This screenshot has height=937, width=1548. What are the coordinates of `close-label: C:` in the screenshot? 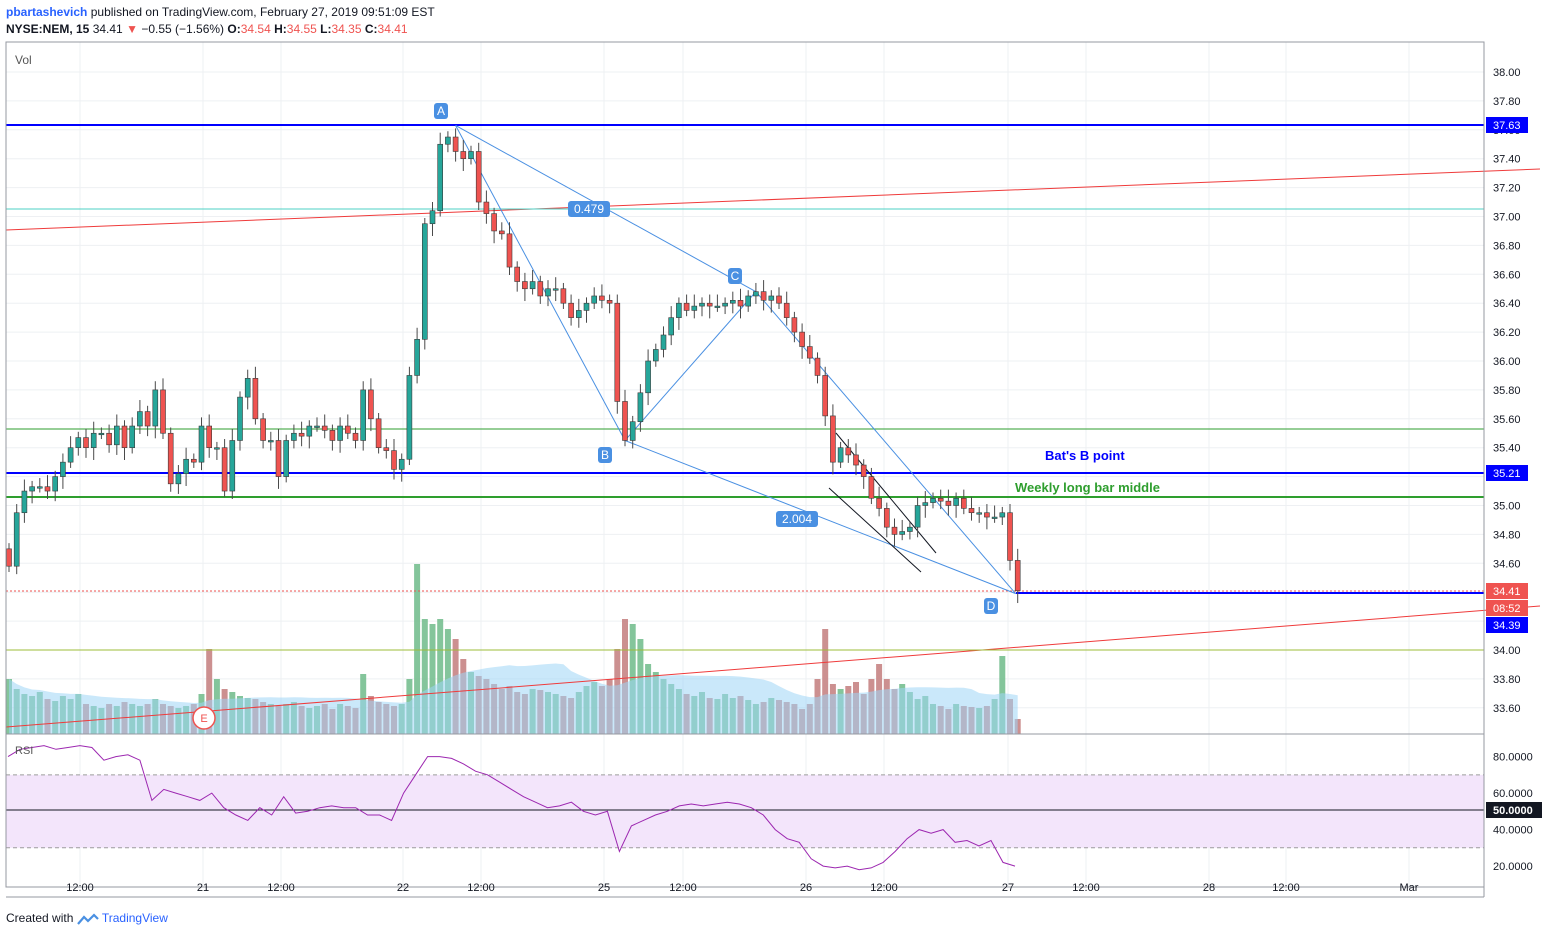 It's located at (371, 29).